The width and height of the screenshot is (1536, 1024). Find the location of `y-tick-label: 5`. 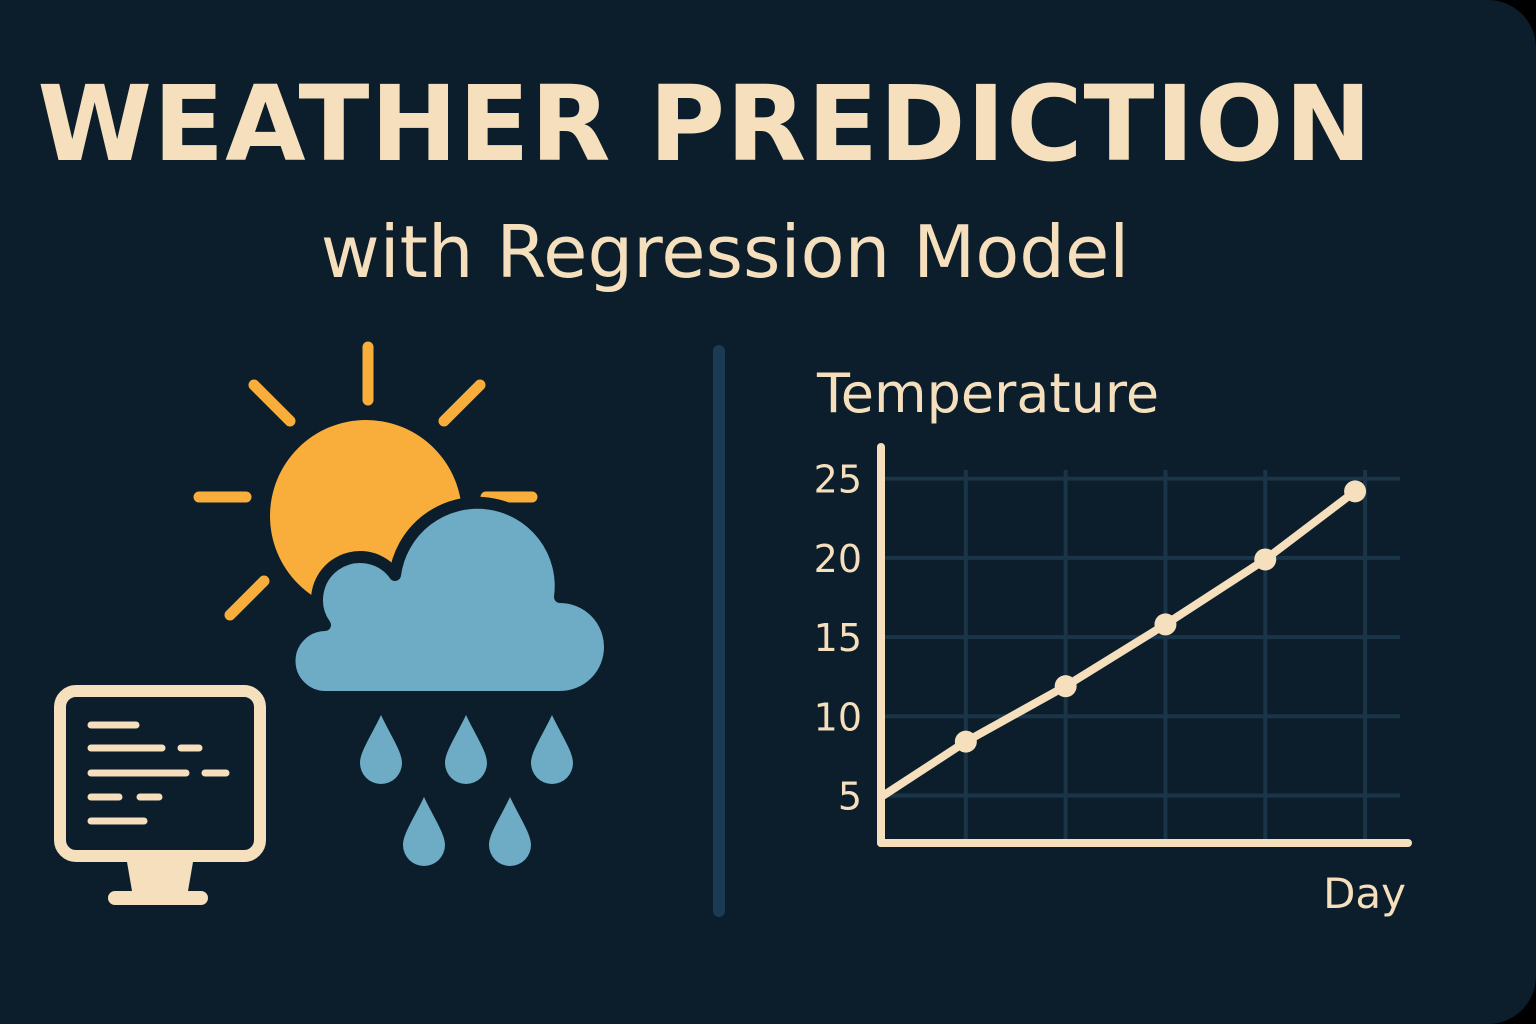

y-tick-label: 5 is located at coordinates (850, 796).